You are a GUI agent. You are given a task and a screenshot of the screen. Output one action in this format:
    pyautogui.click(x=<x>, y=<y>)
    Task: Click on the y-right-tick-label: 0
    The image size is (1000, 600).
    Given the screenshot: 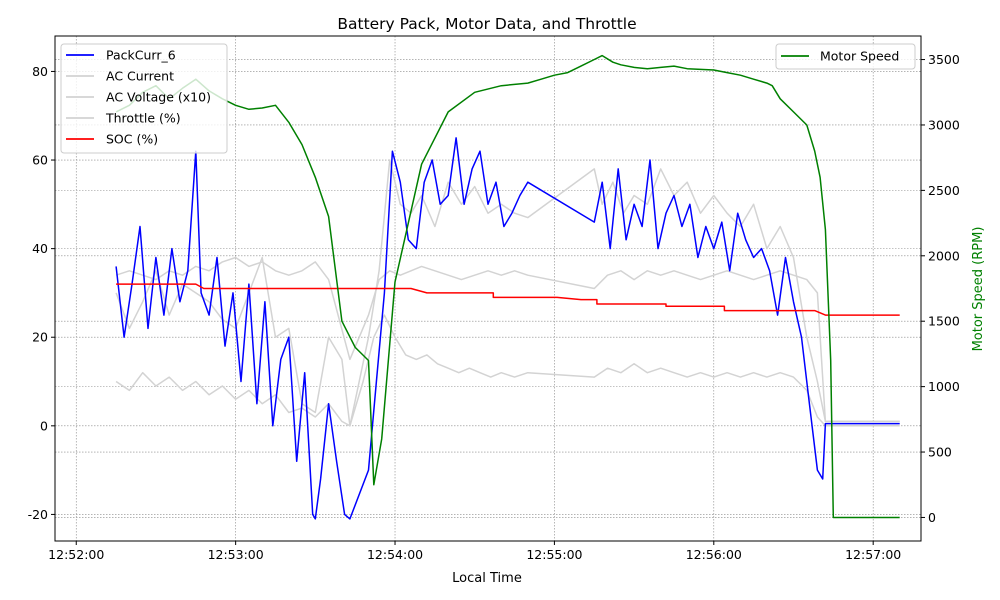 What is the action you would take?
    pyautogui.click(x=932, y=517)
    